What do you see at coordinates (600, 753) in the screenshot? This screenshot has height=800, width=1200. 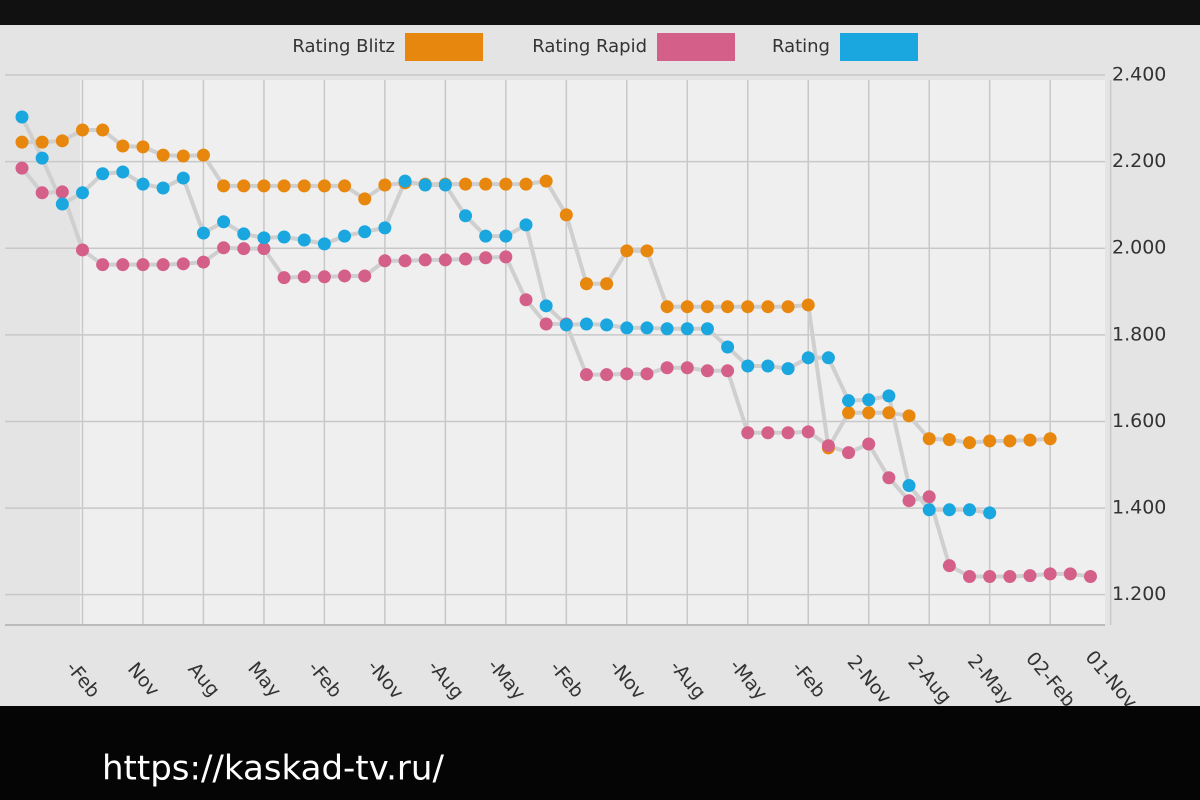 I see `caption-band` at bounding box center [600, 753].